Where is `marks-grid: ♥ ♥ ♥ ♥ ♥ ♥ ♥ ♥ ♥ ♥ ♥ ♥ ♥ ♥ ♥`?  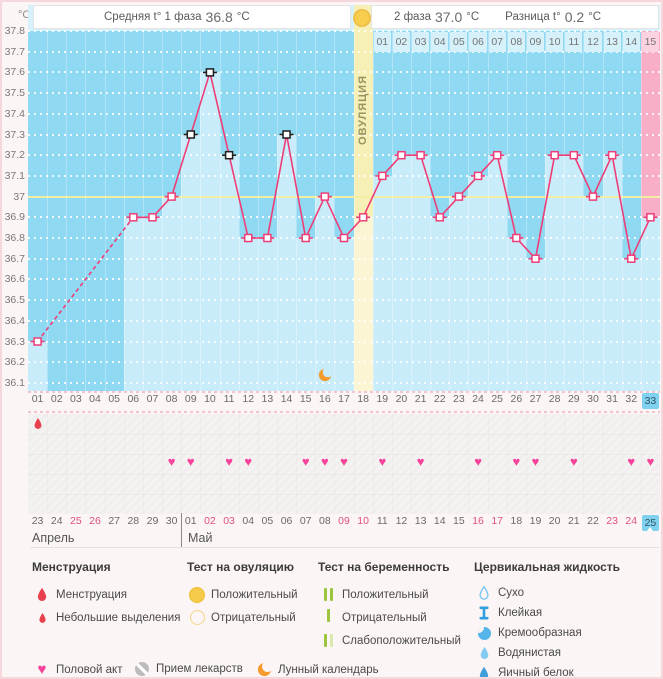
marks-grid: ♥ ♥ ♥ ♥ ♥ ♥ ♥ ♥ ♥ ♥ ♥ ♥ ♥ ♥ ♥ is located at coordinates (344, 464).